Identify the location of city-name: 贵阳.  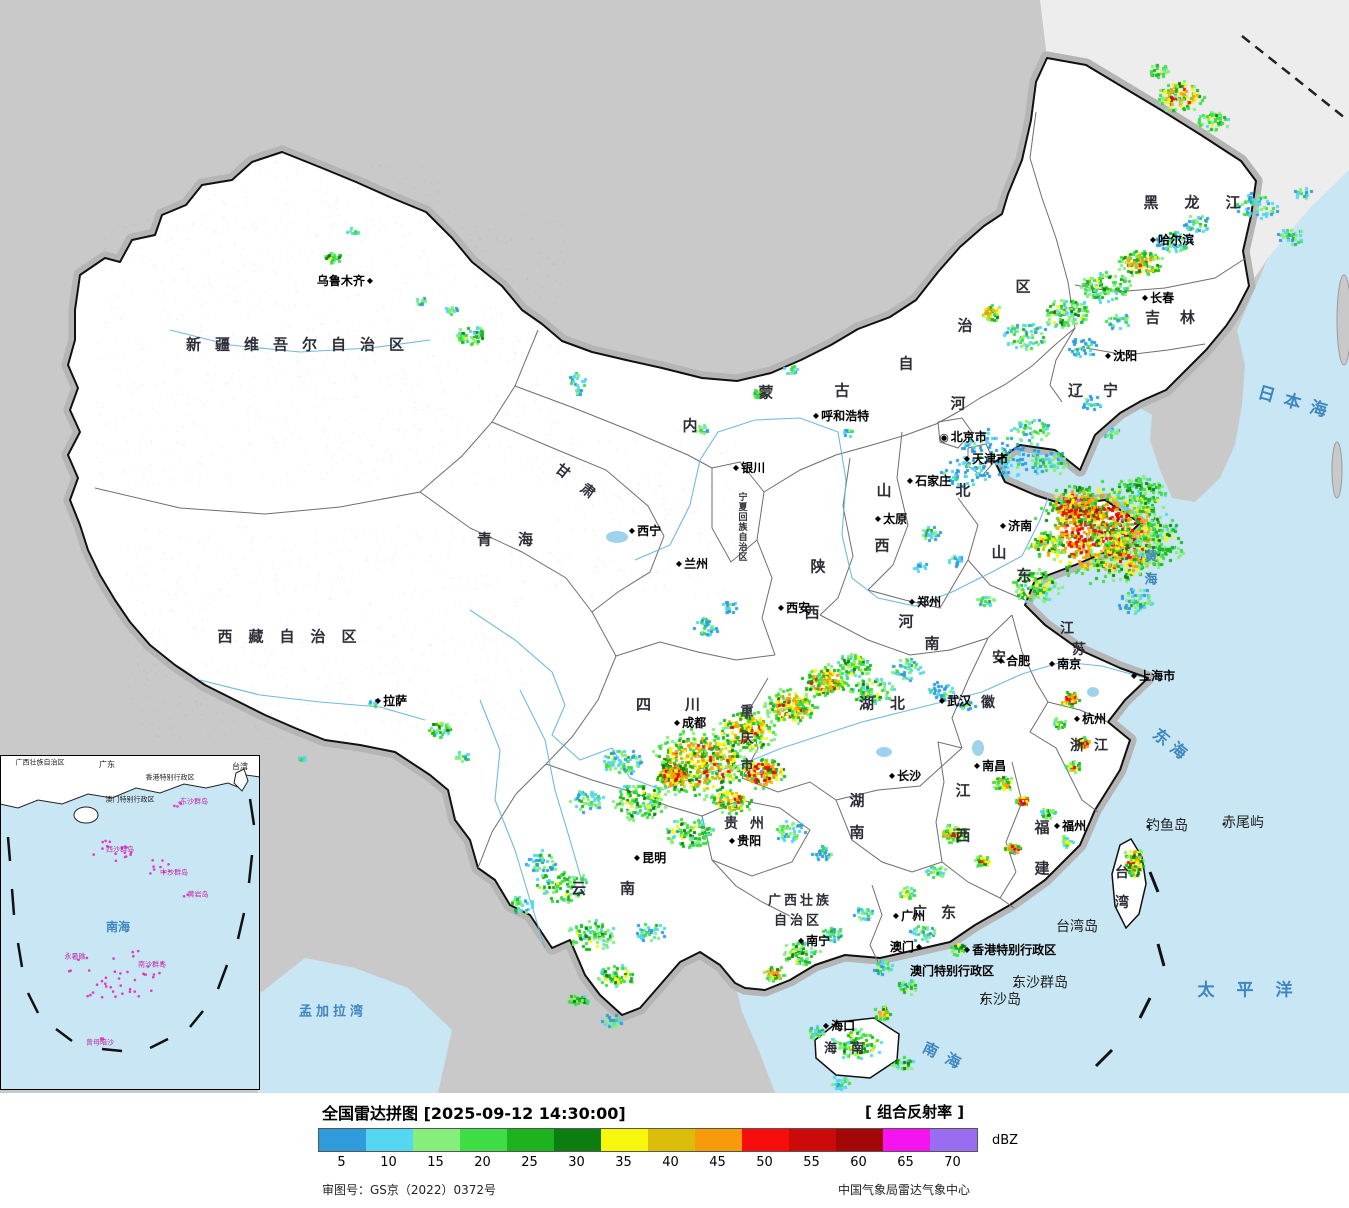
(749, 841).